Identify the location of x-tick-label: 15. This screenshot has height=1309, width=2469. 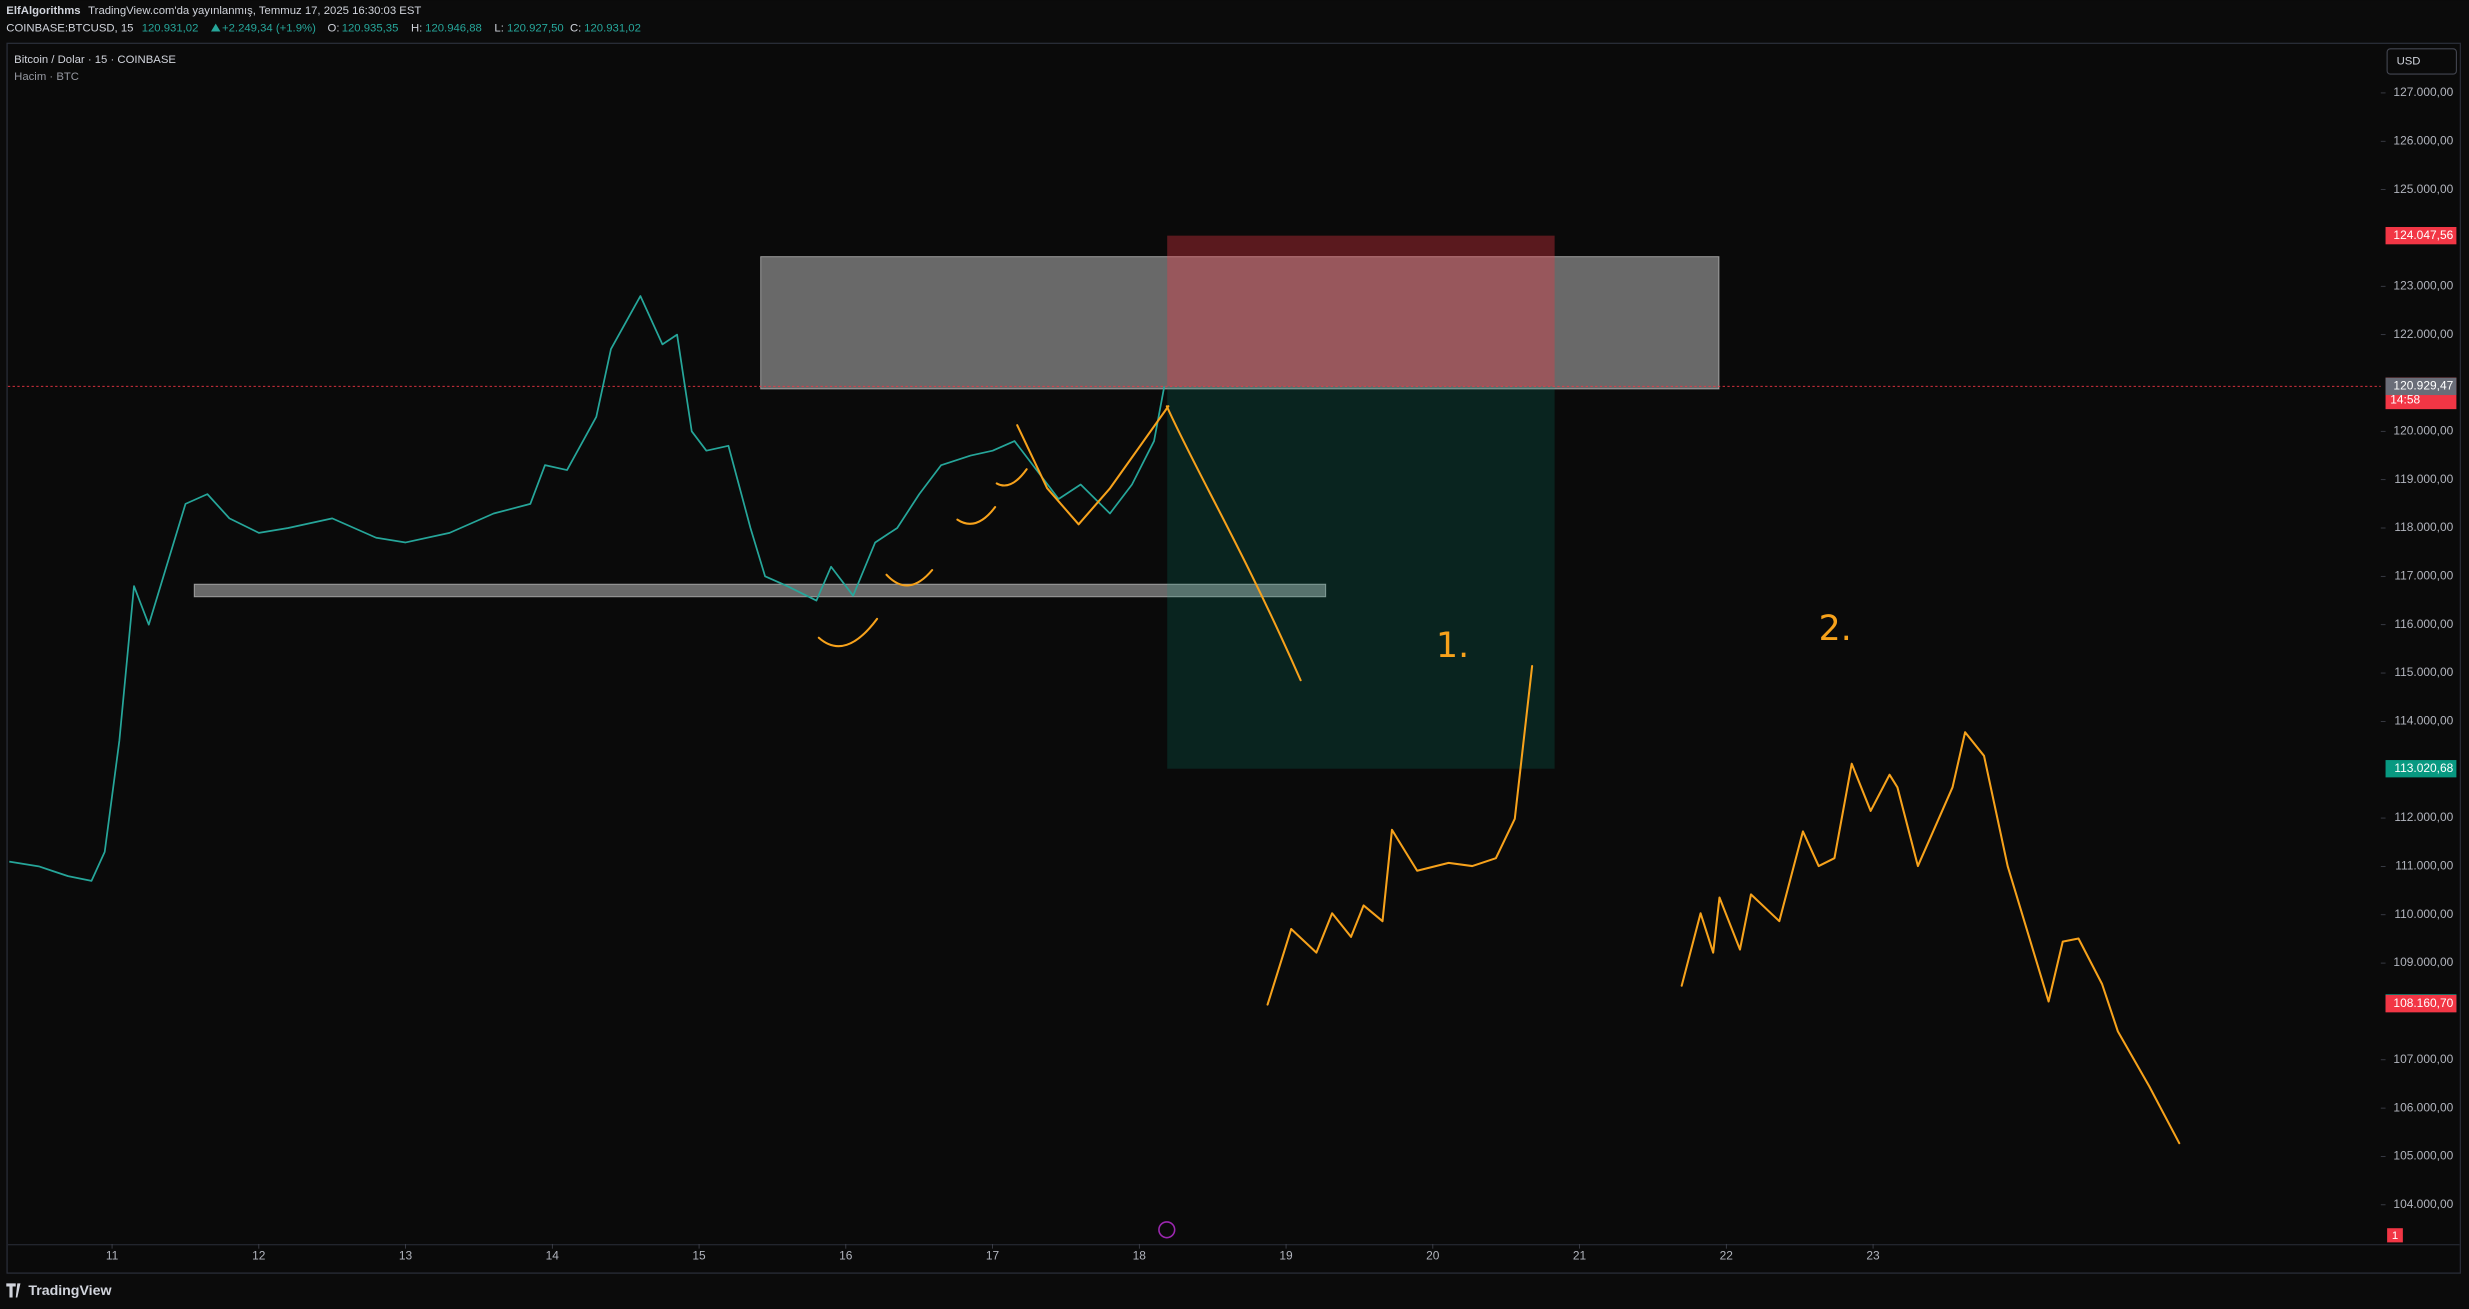
(699, 1256).